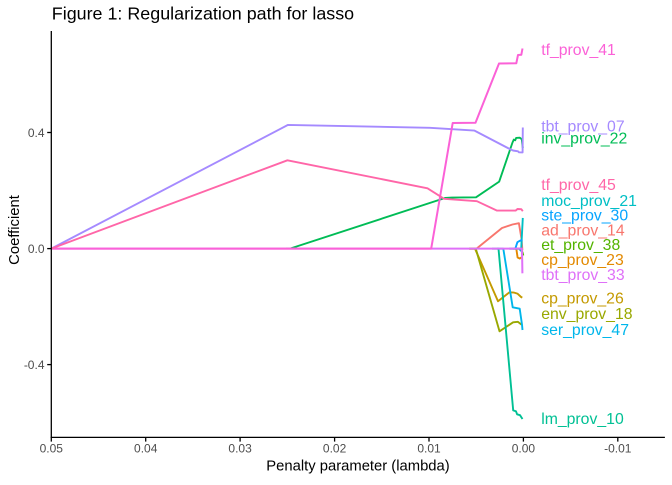 The height and width of the screenshot is (485, 672). I want to click on svg-text: 0.0, so click(36, 249).